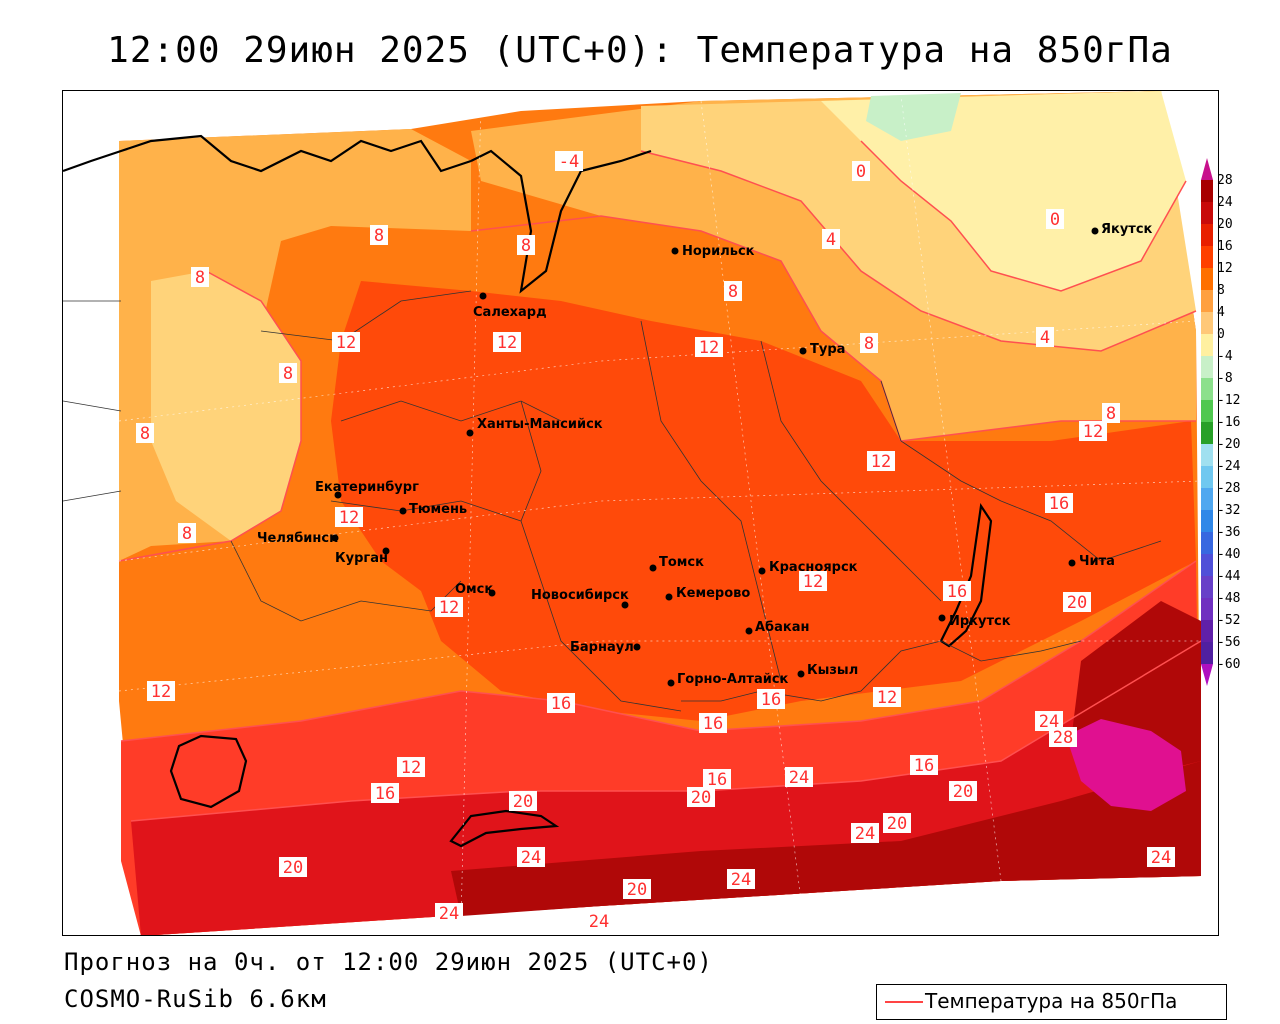 The height and width of the screenshot is (1024, 1280). I want to click on city-norilsk: Норильск, so click(713, 251).